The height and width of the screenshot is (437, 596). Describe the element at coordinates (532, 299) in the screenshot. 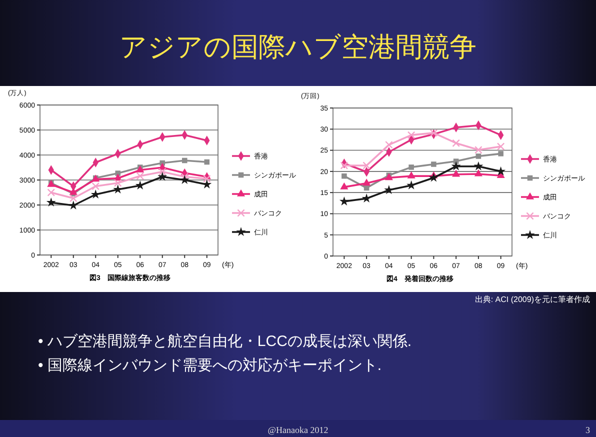

I see `source-note: 出典: ACI (2009)を元に筆者作成` at that location.